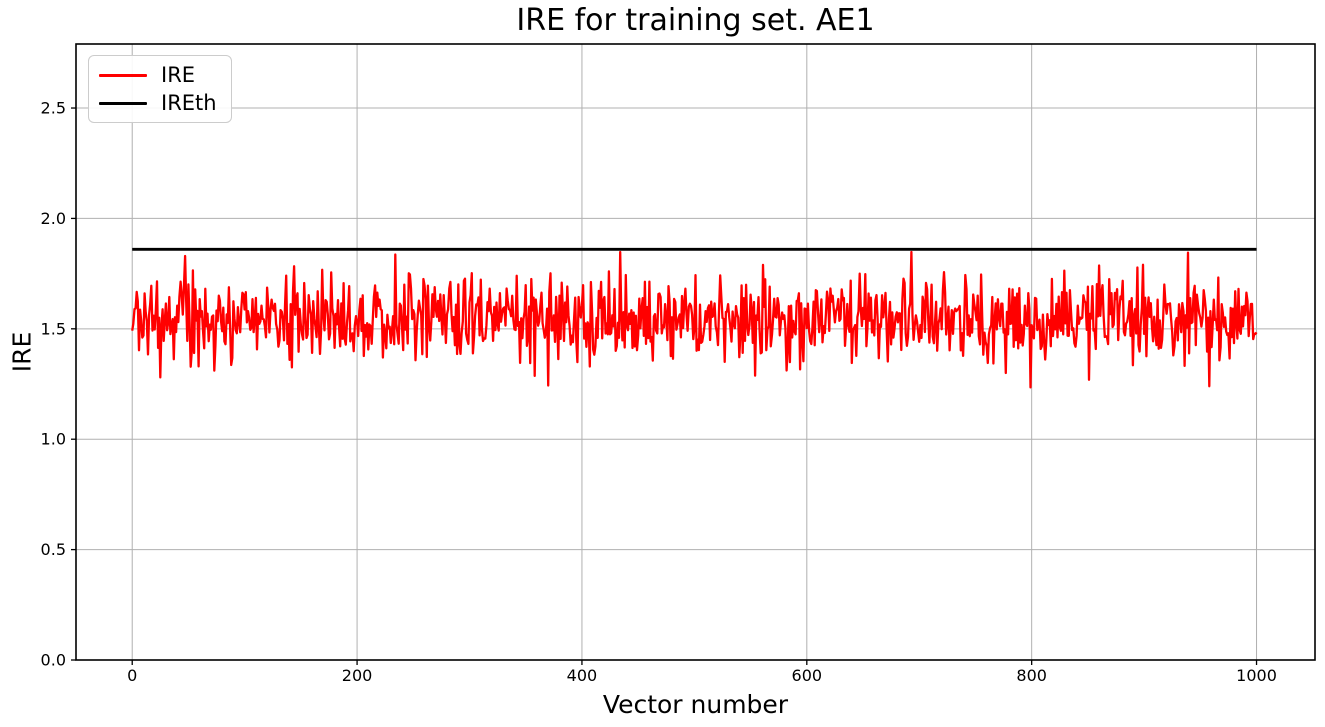 The width and height of the screenshot is (1325, 727). I want to click on y-tick-label: 2.0, so click(53, 218).